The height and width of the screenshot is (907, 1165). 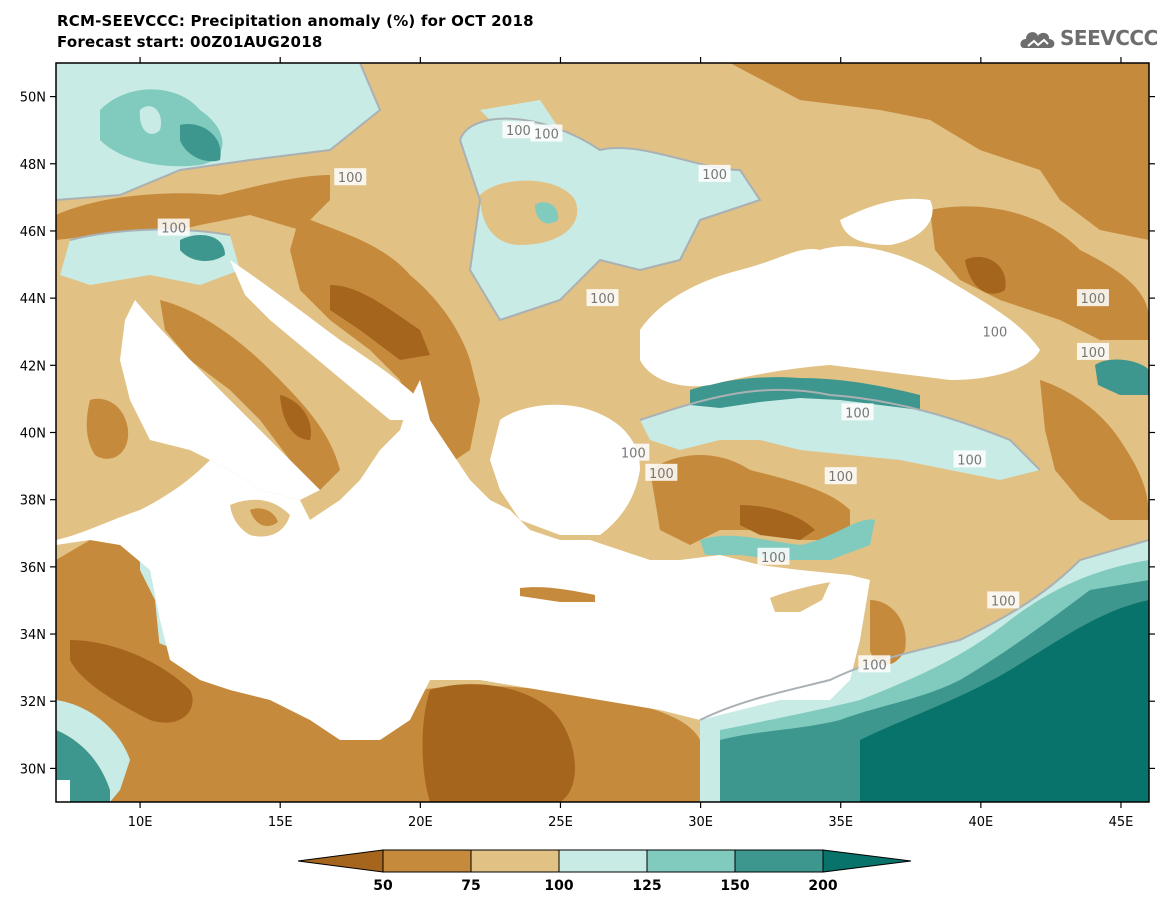 I want to click on colorbar-label: 125, so click(x=646, y=886).